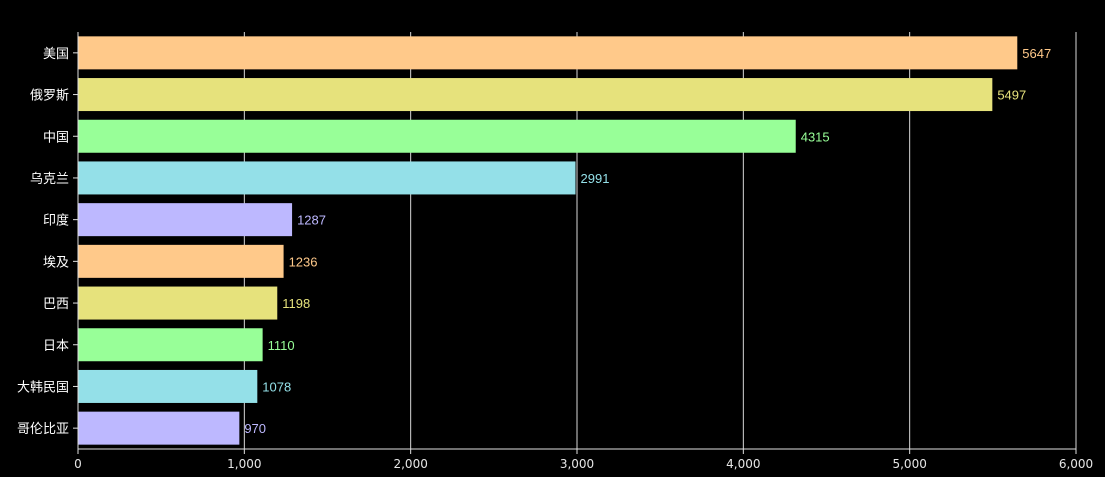 Image resolution: width=1105 pixels, height=477 pixels. Describe the element at coordinates (311, 220) in the screenshot. I see `data-label: 1287` at that location.